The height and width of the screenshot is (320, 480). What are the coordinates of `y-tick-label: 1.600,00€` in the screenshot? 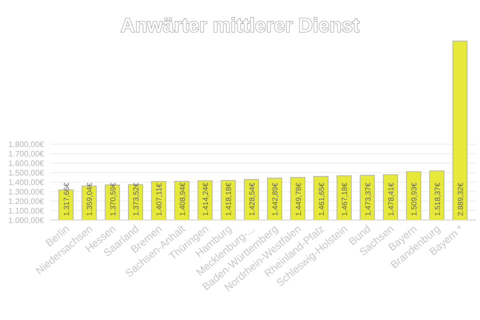 It's located at (26, 163).